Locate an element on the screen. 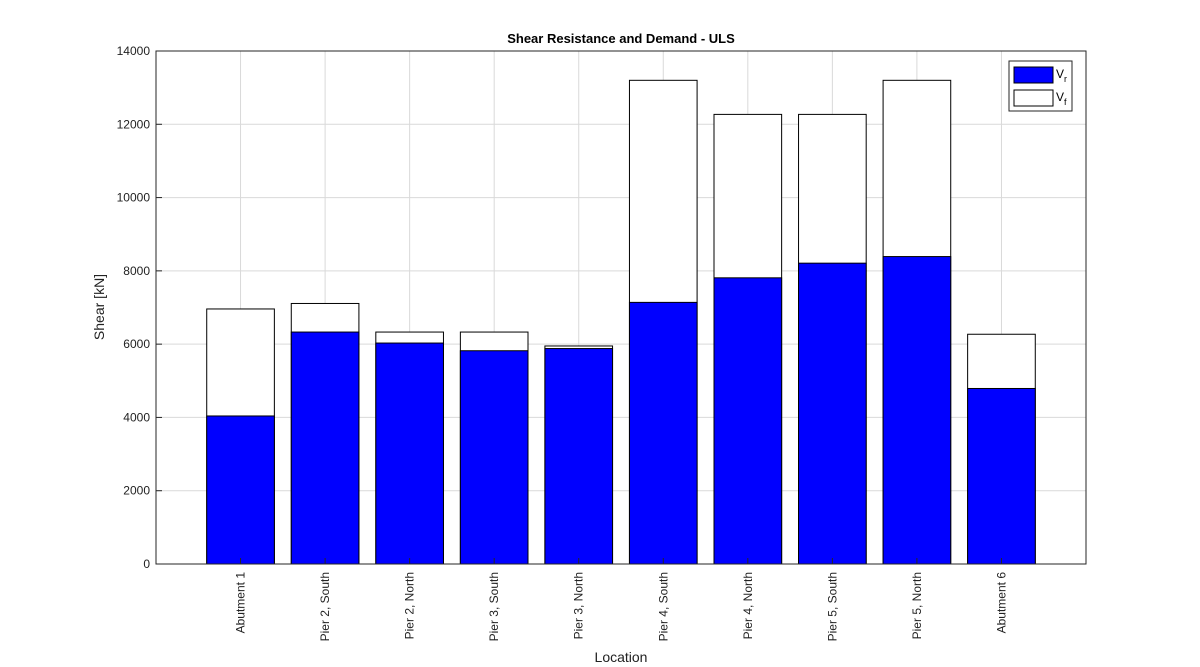 The height and width of the screenshot is (667, 1200). y-tick-label: 14000 is located at coordinates (134, 51).